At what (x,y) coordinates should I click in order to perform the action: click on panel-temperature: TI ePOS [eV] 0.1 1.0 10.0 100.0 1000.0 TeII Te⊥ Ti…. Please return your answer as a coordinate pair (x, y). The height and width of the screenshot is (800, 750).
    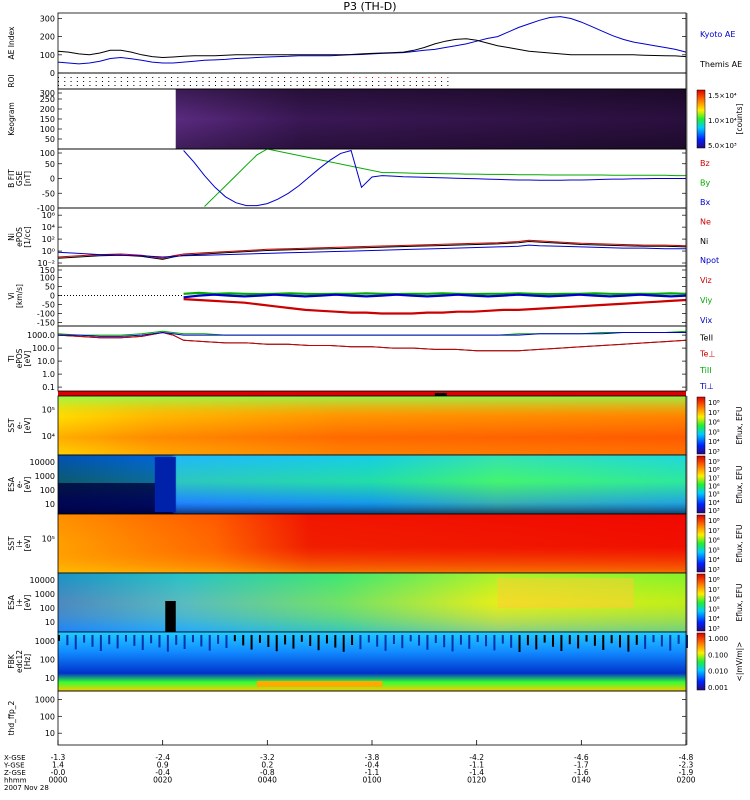
    Looking at the image, I should click on (361, 358).